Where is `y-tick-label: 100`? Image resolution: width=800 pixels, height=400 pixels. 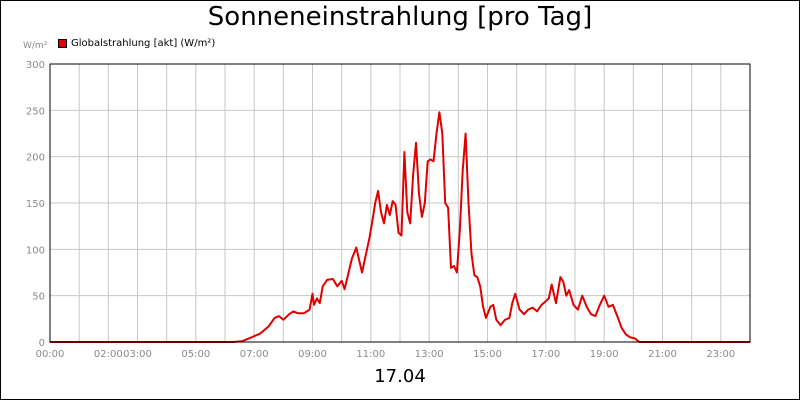
y-tick-label: 100 is located at coordinates (35, 250).